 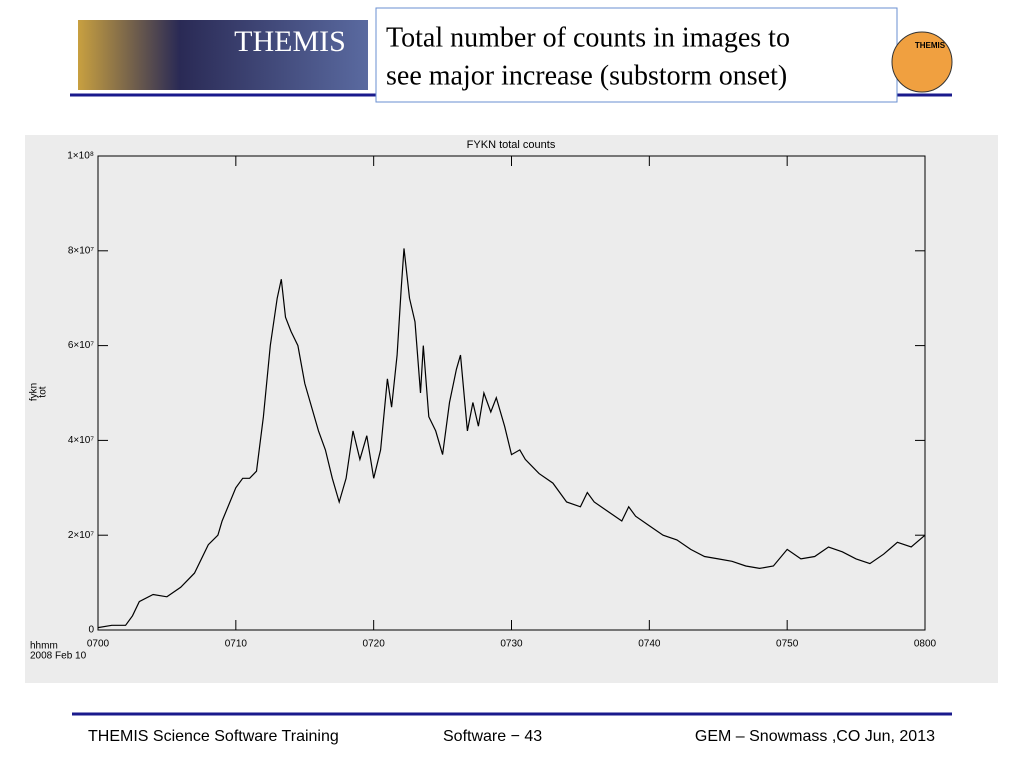 What do you see at coordinates (43, 391) in the screenshot?
I see `y-axis-label: tot` at bounding box center [43, 391].